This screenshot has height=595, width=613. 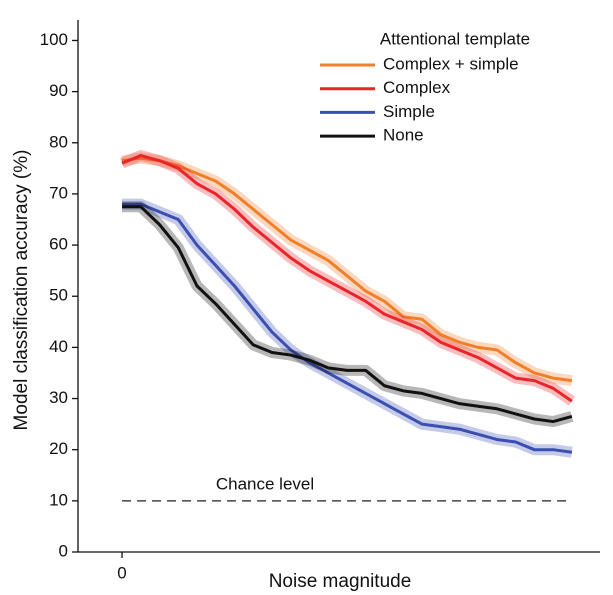 I want to click on y-tick-label: 0, so click(x=63, y=550).